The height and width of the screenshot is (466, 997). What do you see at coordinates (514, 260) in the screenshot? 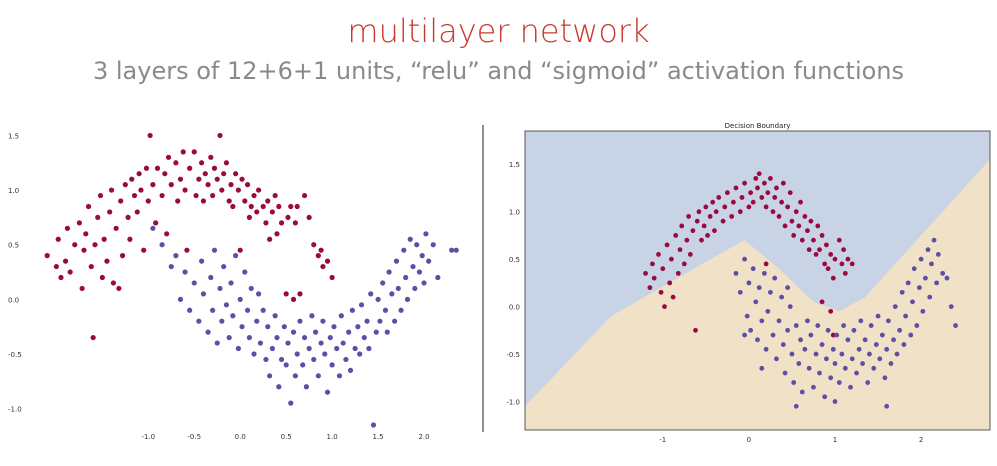
I see `y-tick-label: 0.5` at bounding box center [514, 260].